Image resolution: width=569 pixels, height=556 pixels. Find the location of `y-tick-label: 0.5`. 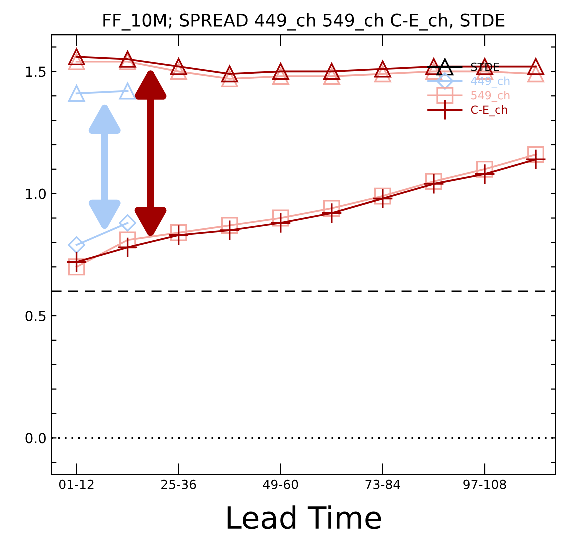

y-tick-label: 0.5 is located at coordinates (36, 316).